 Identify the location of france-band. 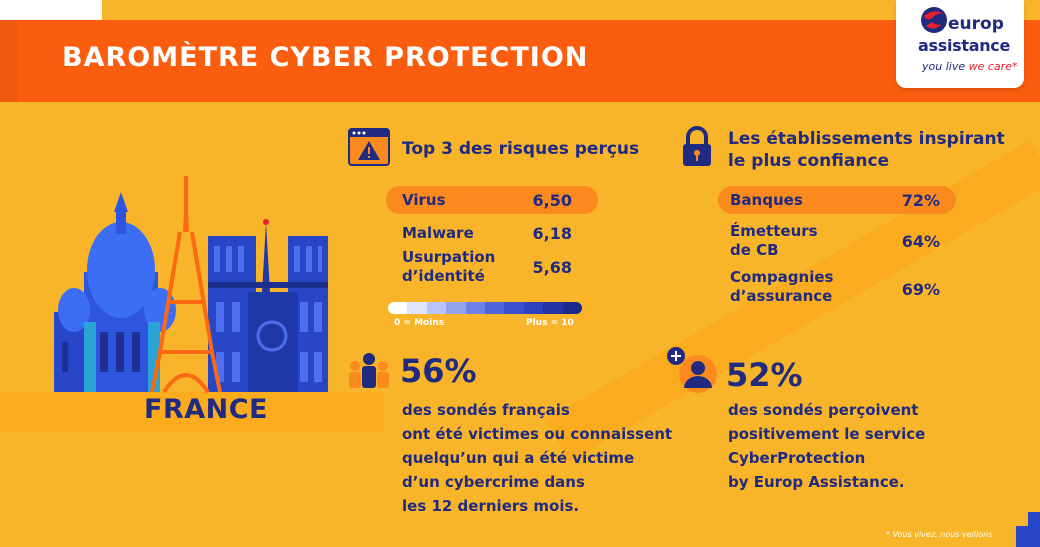
(192, 412).